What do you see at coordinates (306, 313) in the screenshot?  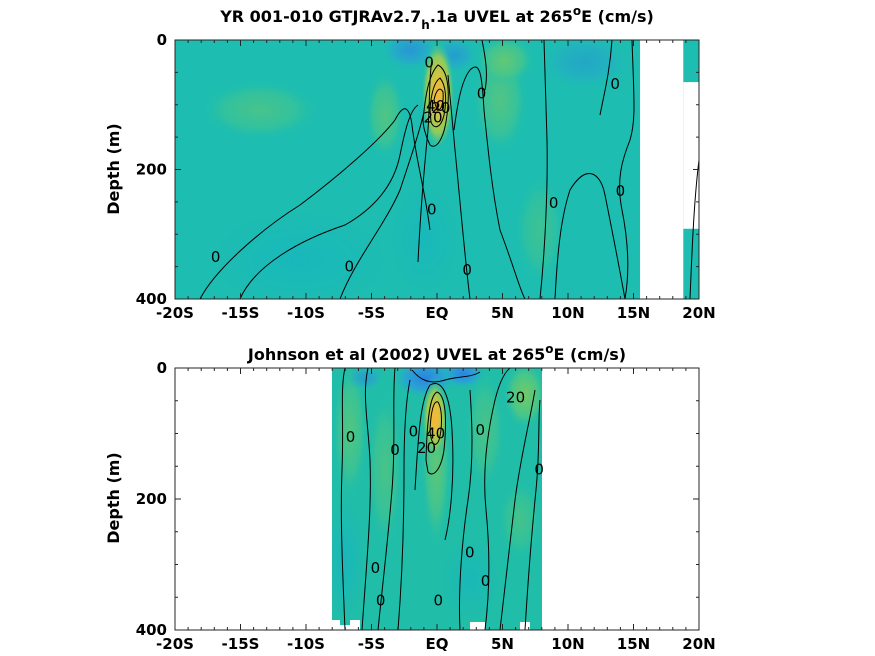 I see `top-x-tick-label: -10S` at bounding box center [306, 313].